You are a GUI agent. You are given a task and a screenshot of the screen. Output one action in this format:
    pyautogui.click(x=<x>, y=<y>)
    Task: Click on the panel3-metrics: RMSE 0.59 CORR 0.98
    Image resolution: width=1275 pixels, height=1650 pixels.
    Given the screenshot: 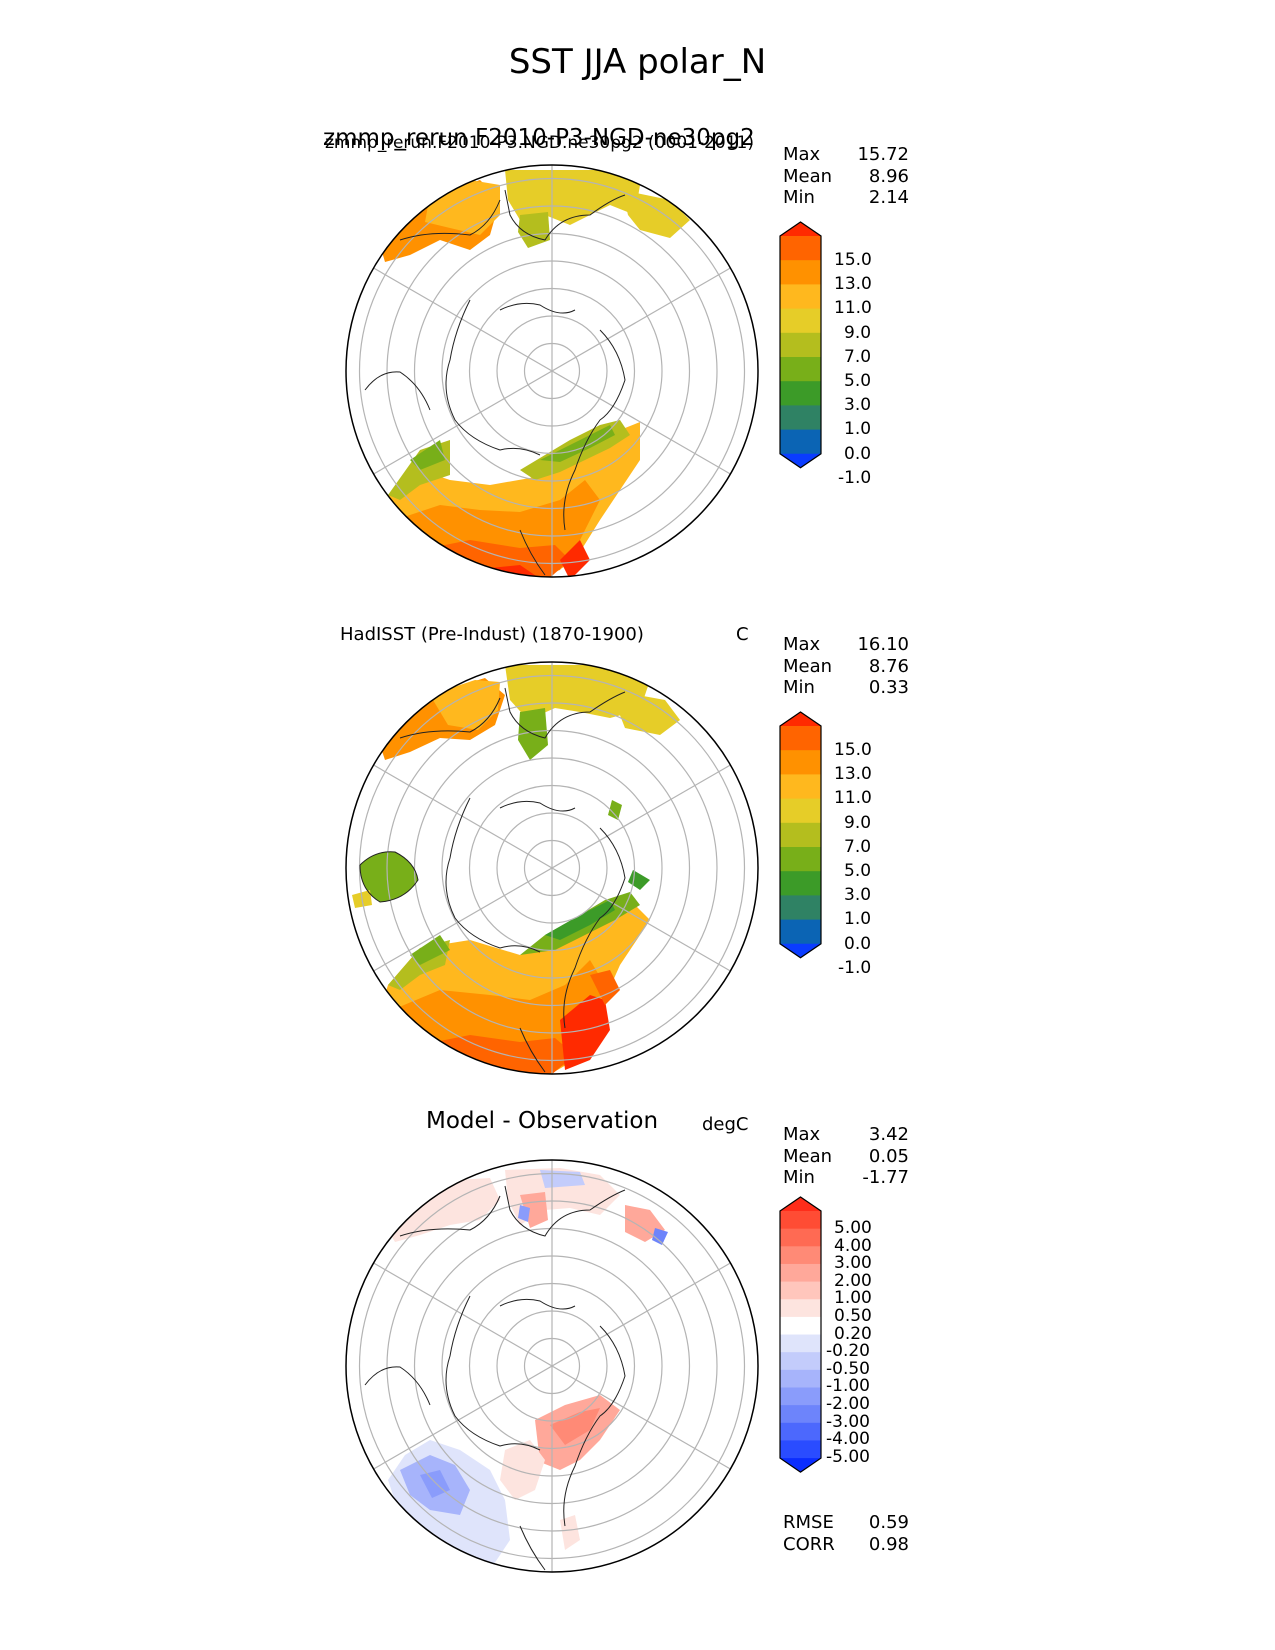 What is the action you would take?
    pyautogui.click(x=846, y=1533)
    